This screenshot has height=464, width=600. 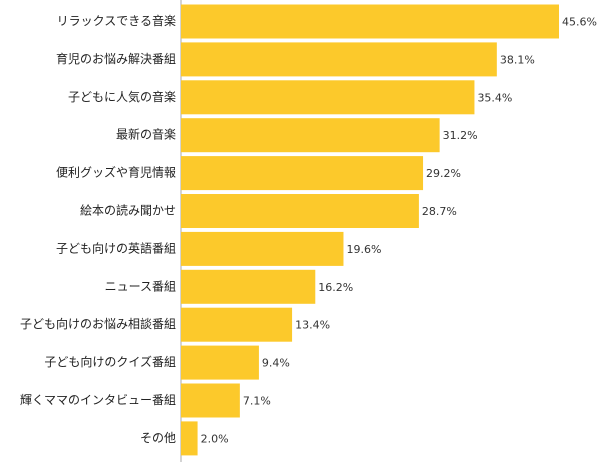 I want to click on value-label: 31.2%, so click(x=460, y=135).